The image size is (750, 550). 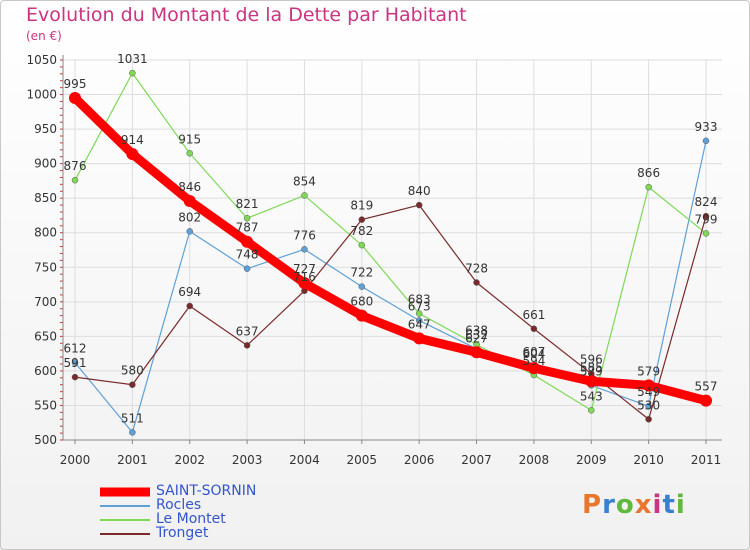 What do you see at coordinates (643, 505) in the screenshot?
I see `logo-letter: x` at bounding box center [643, 505].